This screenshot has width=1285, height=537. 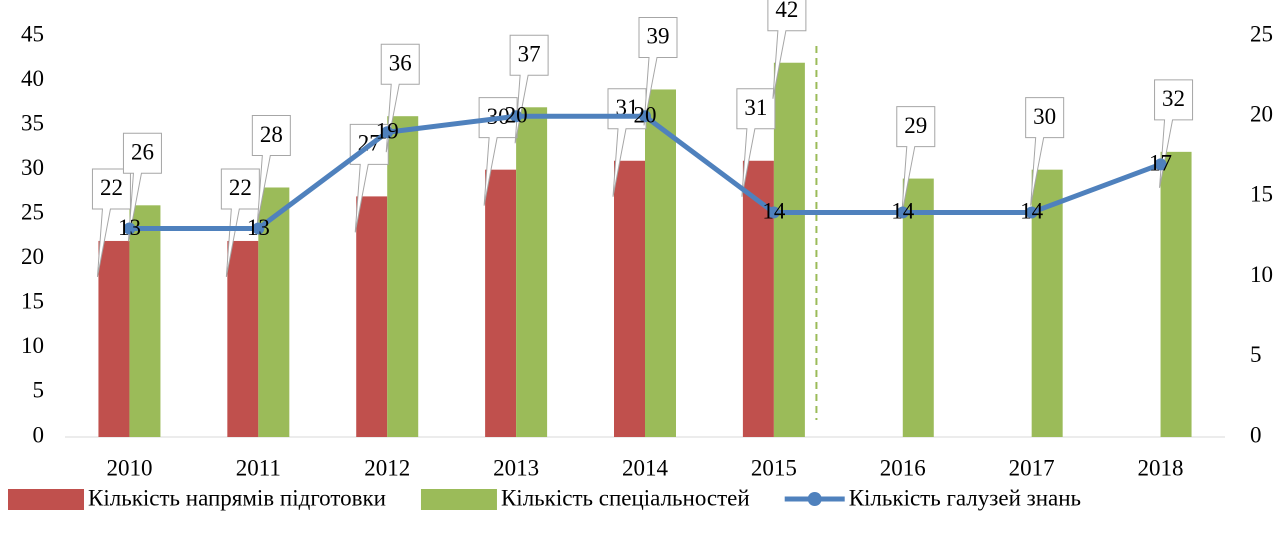 What do you see at coordinates (529, 54) in the screenshot?
I see `data-label: 37` at bounding box center [529, 54].